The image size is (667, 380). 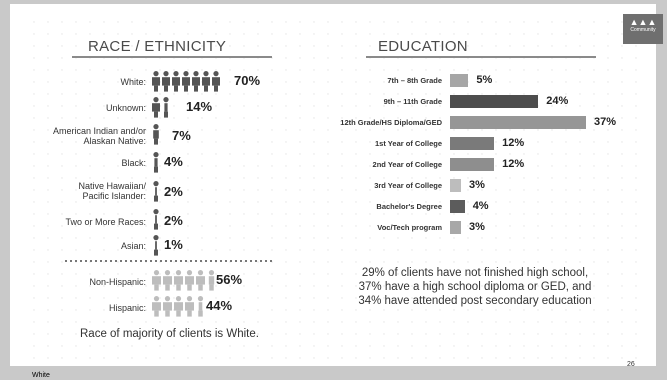 I want to click on race-1-partial-person-icon, so click(x=166, y=107).